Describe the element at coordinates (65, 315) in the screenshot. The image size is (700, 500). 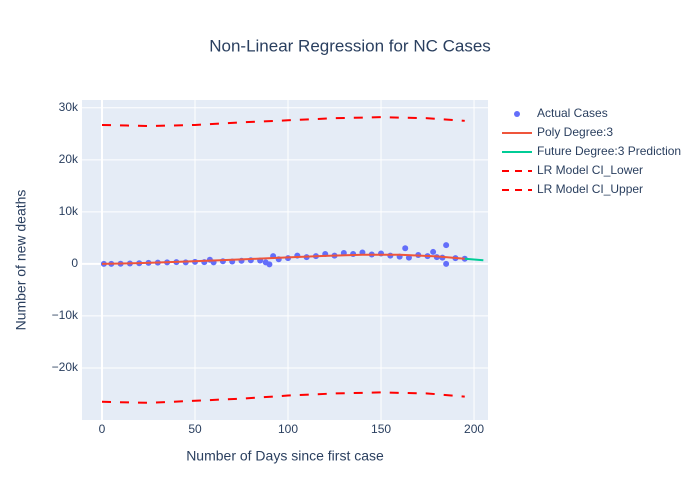
I see `y-tick-label: −10k` at that location.